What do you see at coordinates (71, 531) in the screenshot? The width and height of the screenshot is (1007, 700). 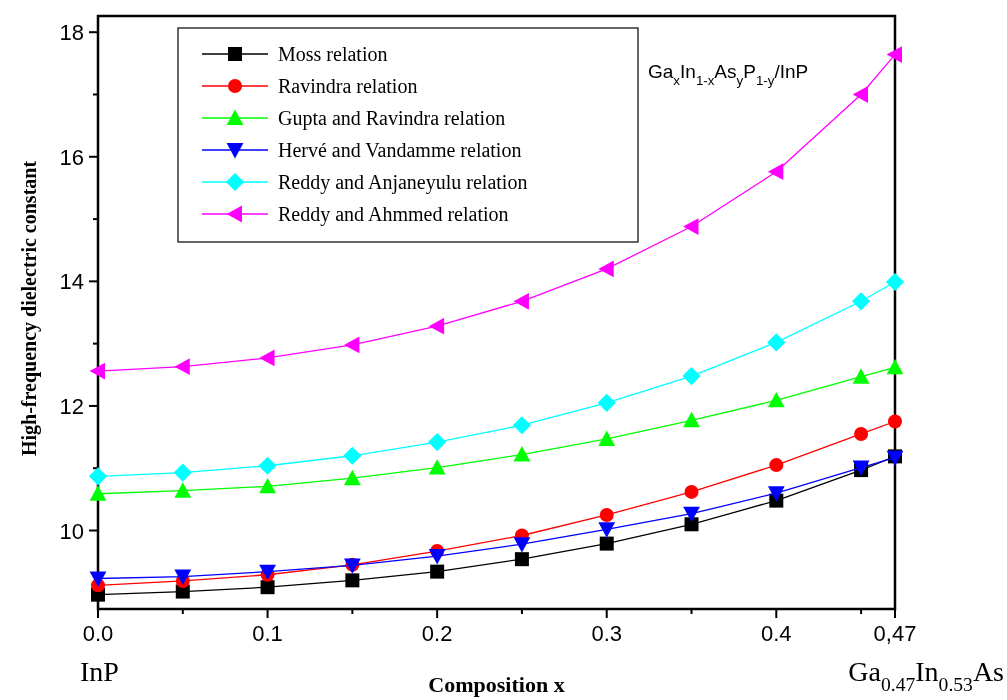 I see `y-tick-label: 10` at bounding box center [71, 531].